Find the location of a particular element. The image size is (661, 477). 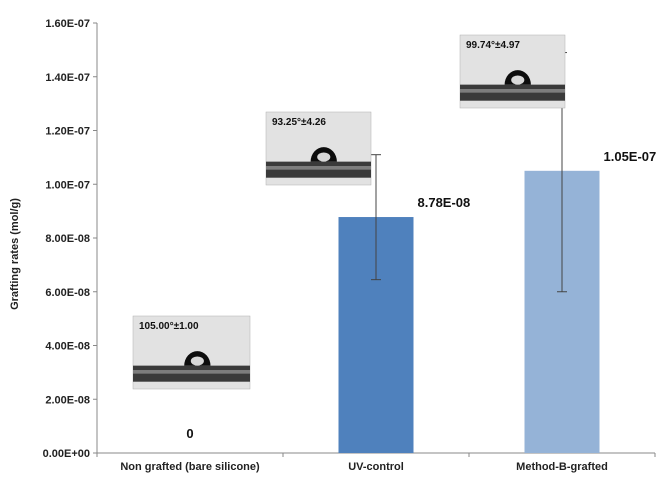

x-category-label: Method-B-grafted is located at coordinates (562, 467).